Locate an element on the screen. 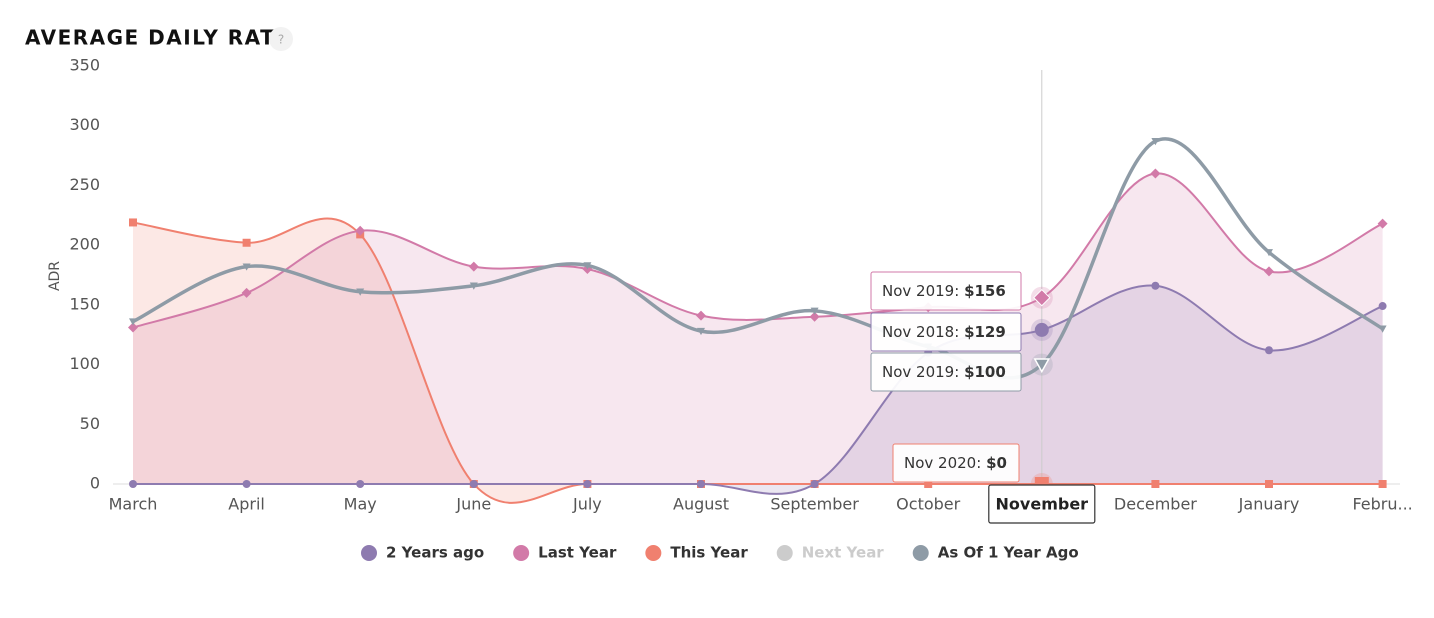 This screenshot has width=1434, height=618. legend-item: As Of 1 Year Ago is located at coordinates (995, 553).